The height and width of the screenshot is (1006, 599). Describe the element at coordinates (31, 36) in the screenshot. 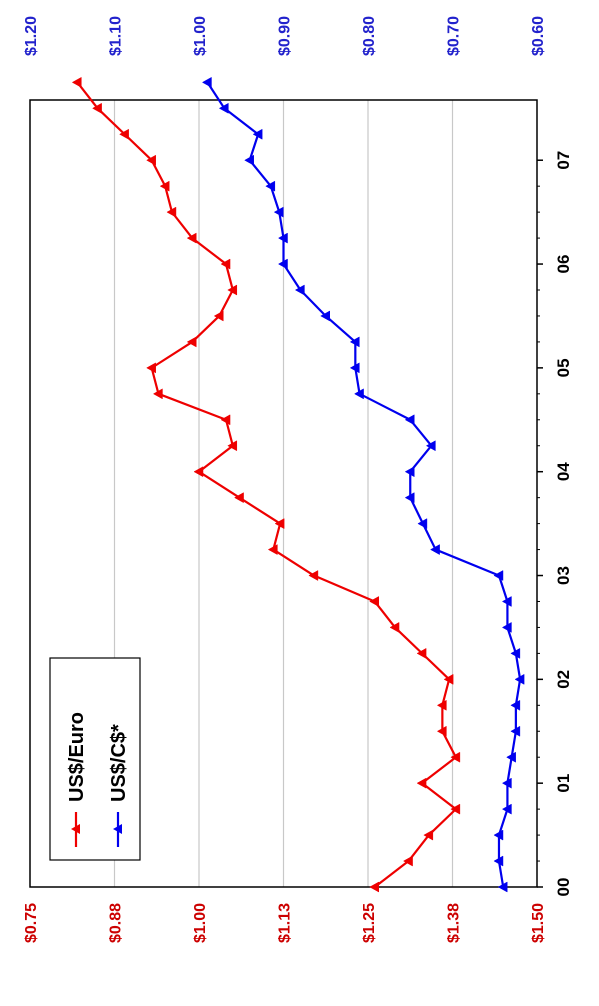

I see `y-right-tick-label: $1.20` at that location.